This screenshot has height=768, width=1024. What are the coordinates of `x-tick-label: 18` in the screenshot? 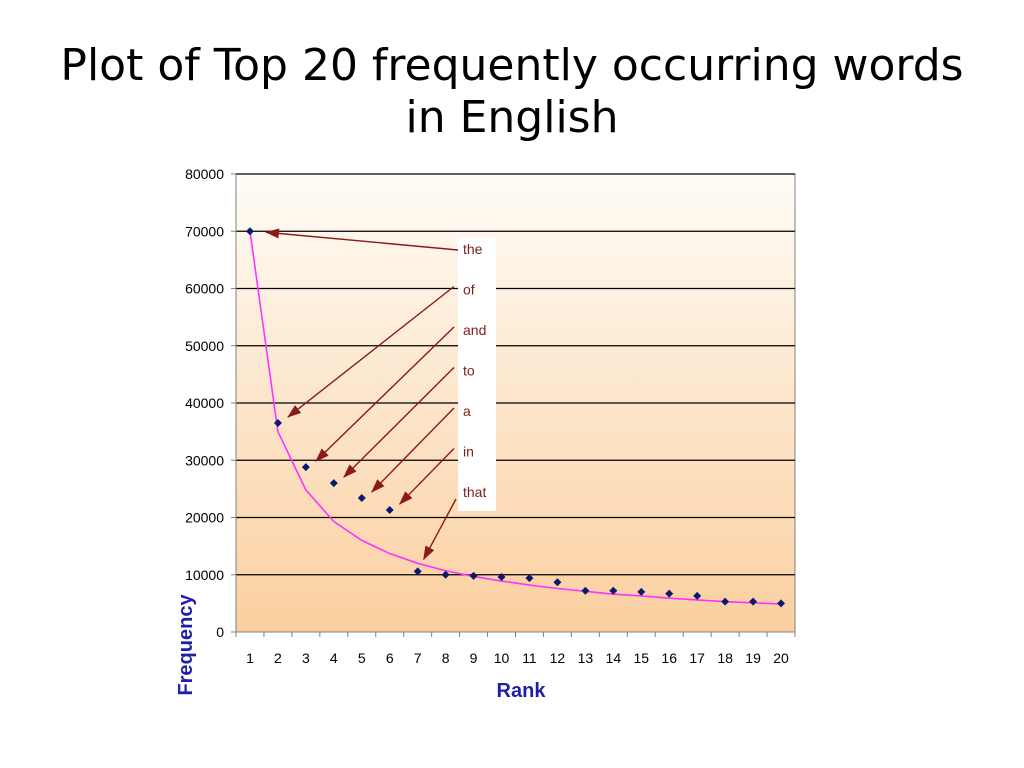 It's located at (725, 658).